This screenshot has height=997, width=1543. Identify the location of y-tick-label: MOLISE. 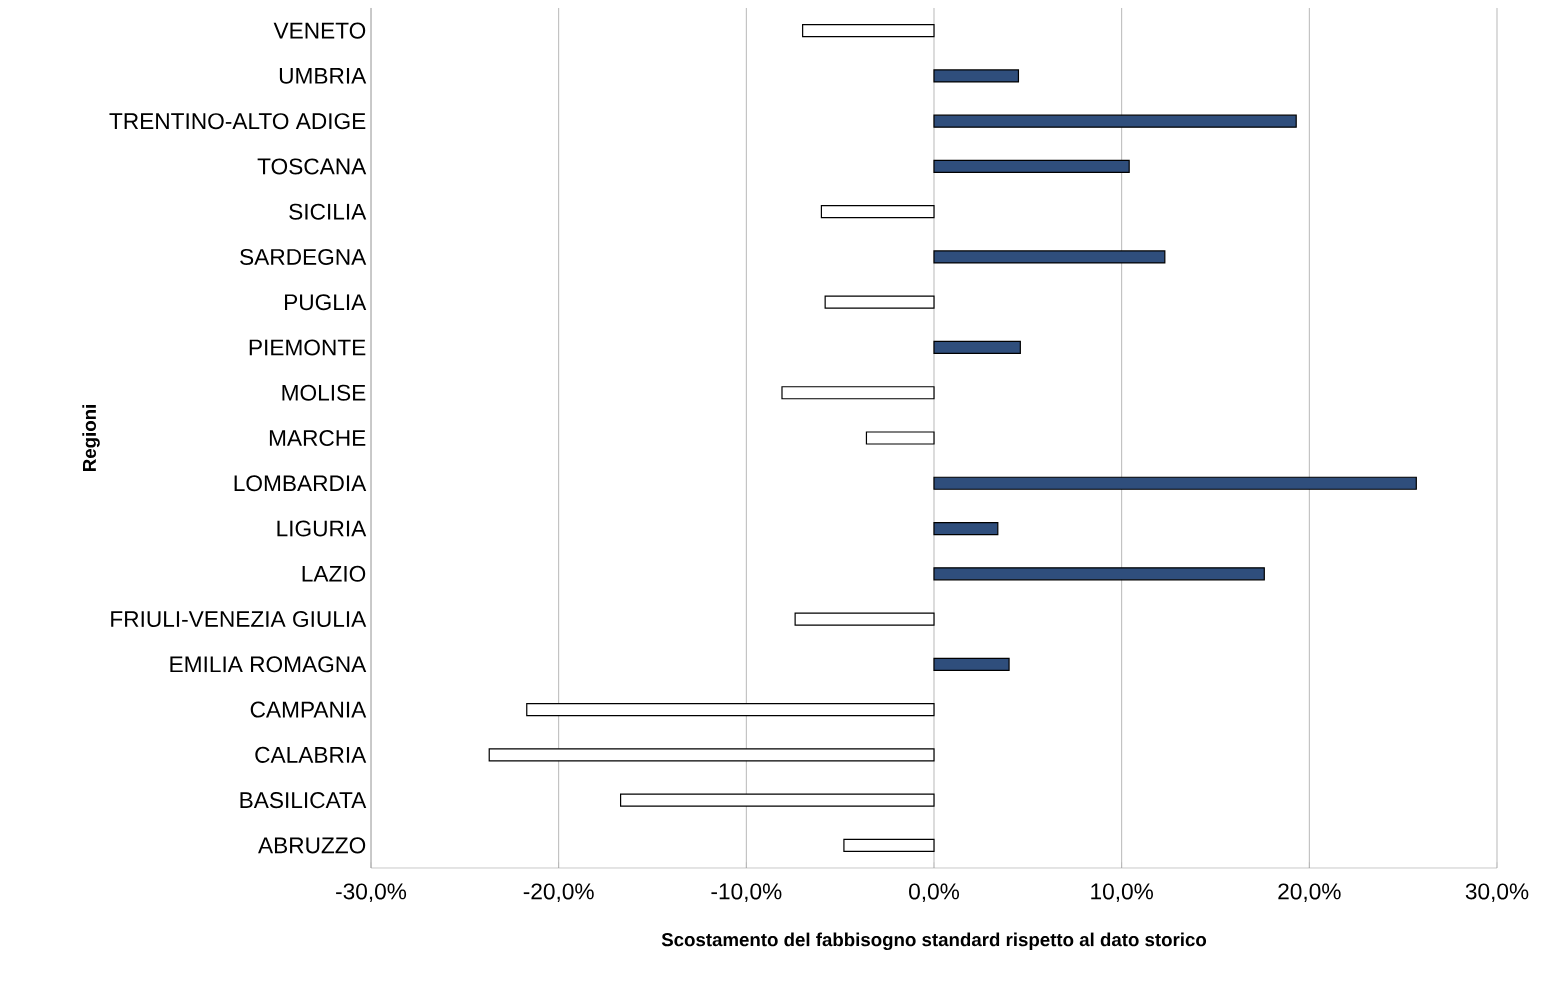
(324, 392).